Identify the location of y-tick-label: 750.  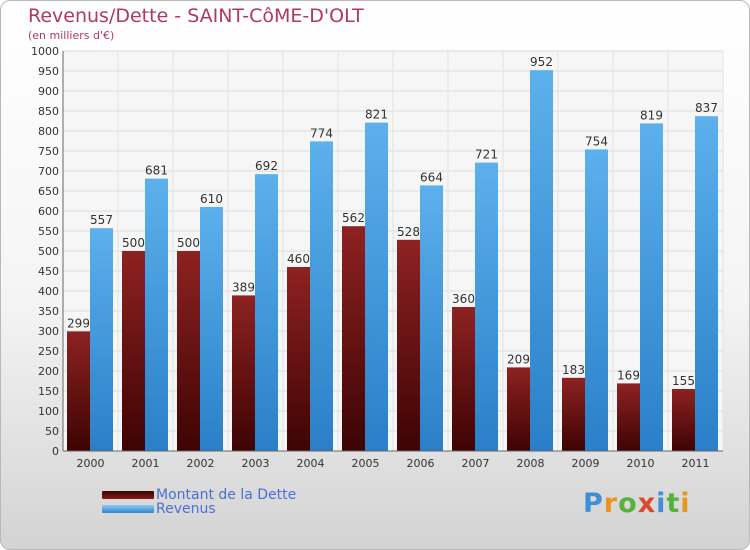
(48, 151).